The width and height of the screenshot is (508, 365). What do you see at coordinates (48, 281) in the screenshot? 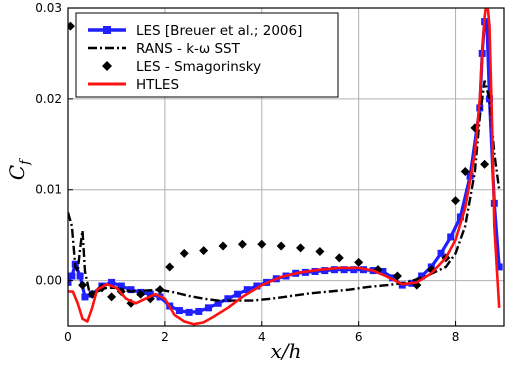
I see `y-tick-label-0: 0.00` at bounding box center [48, 281].